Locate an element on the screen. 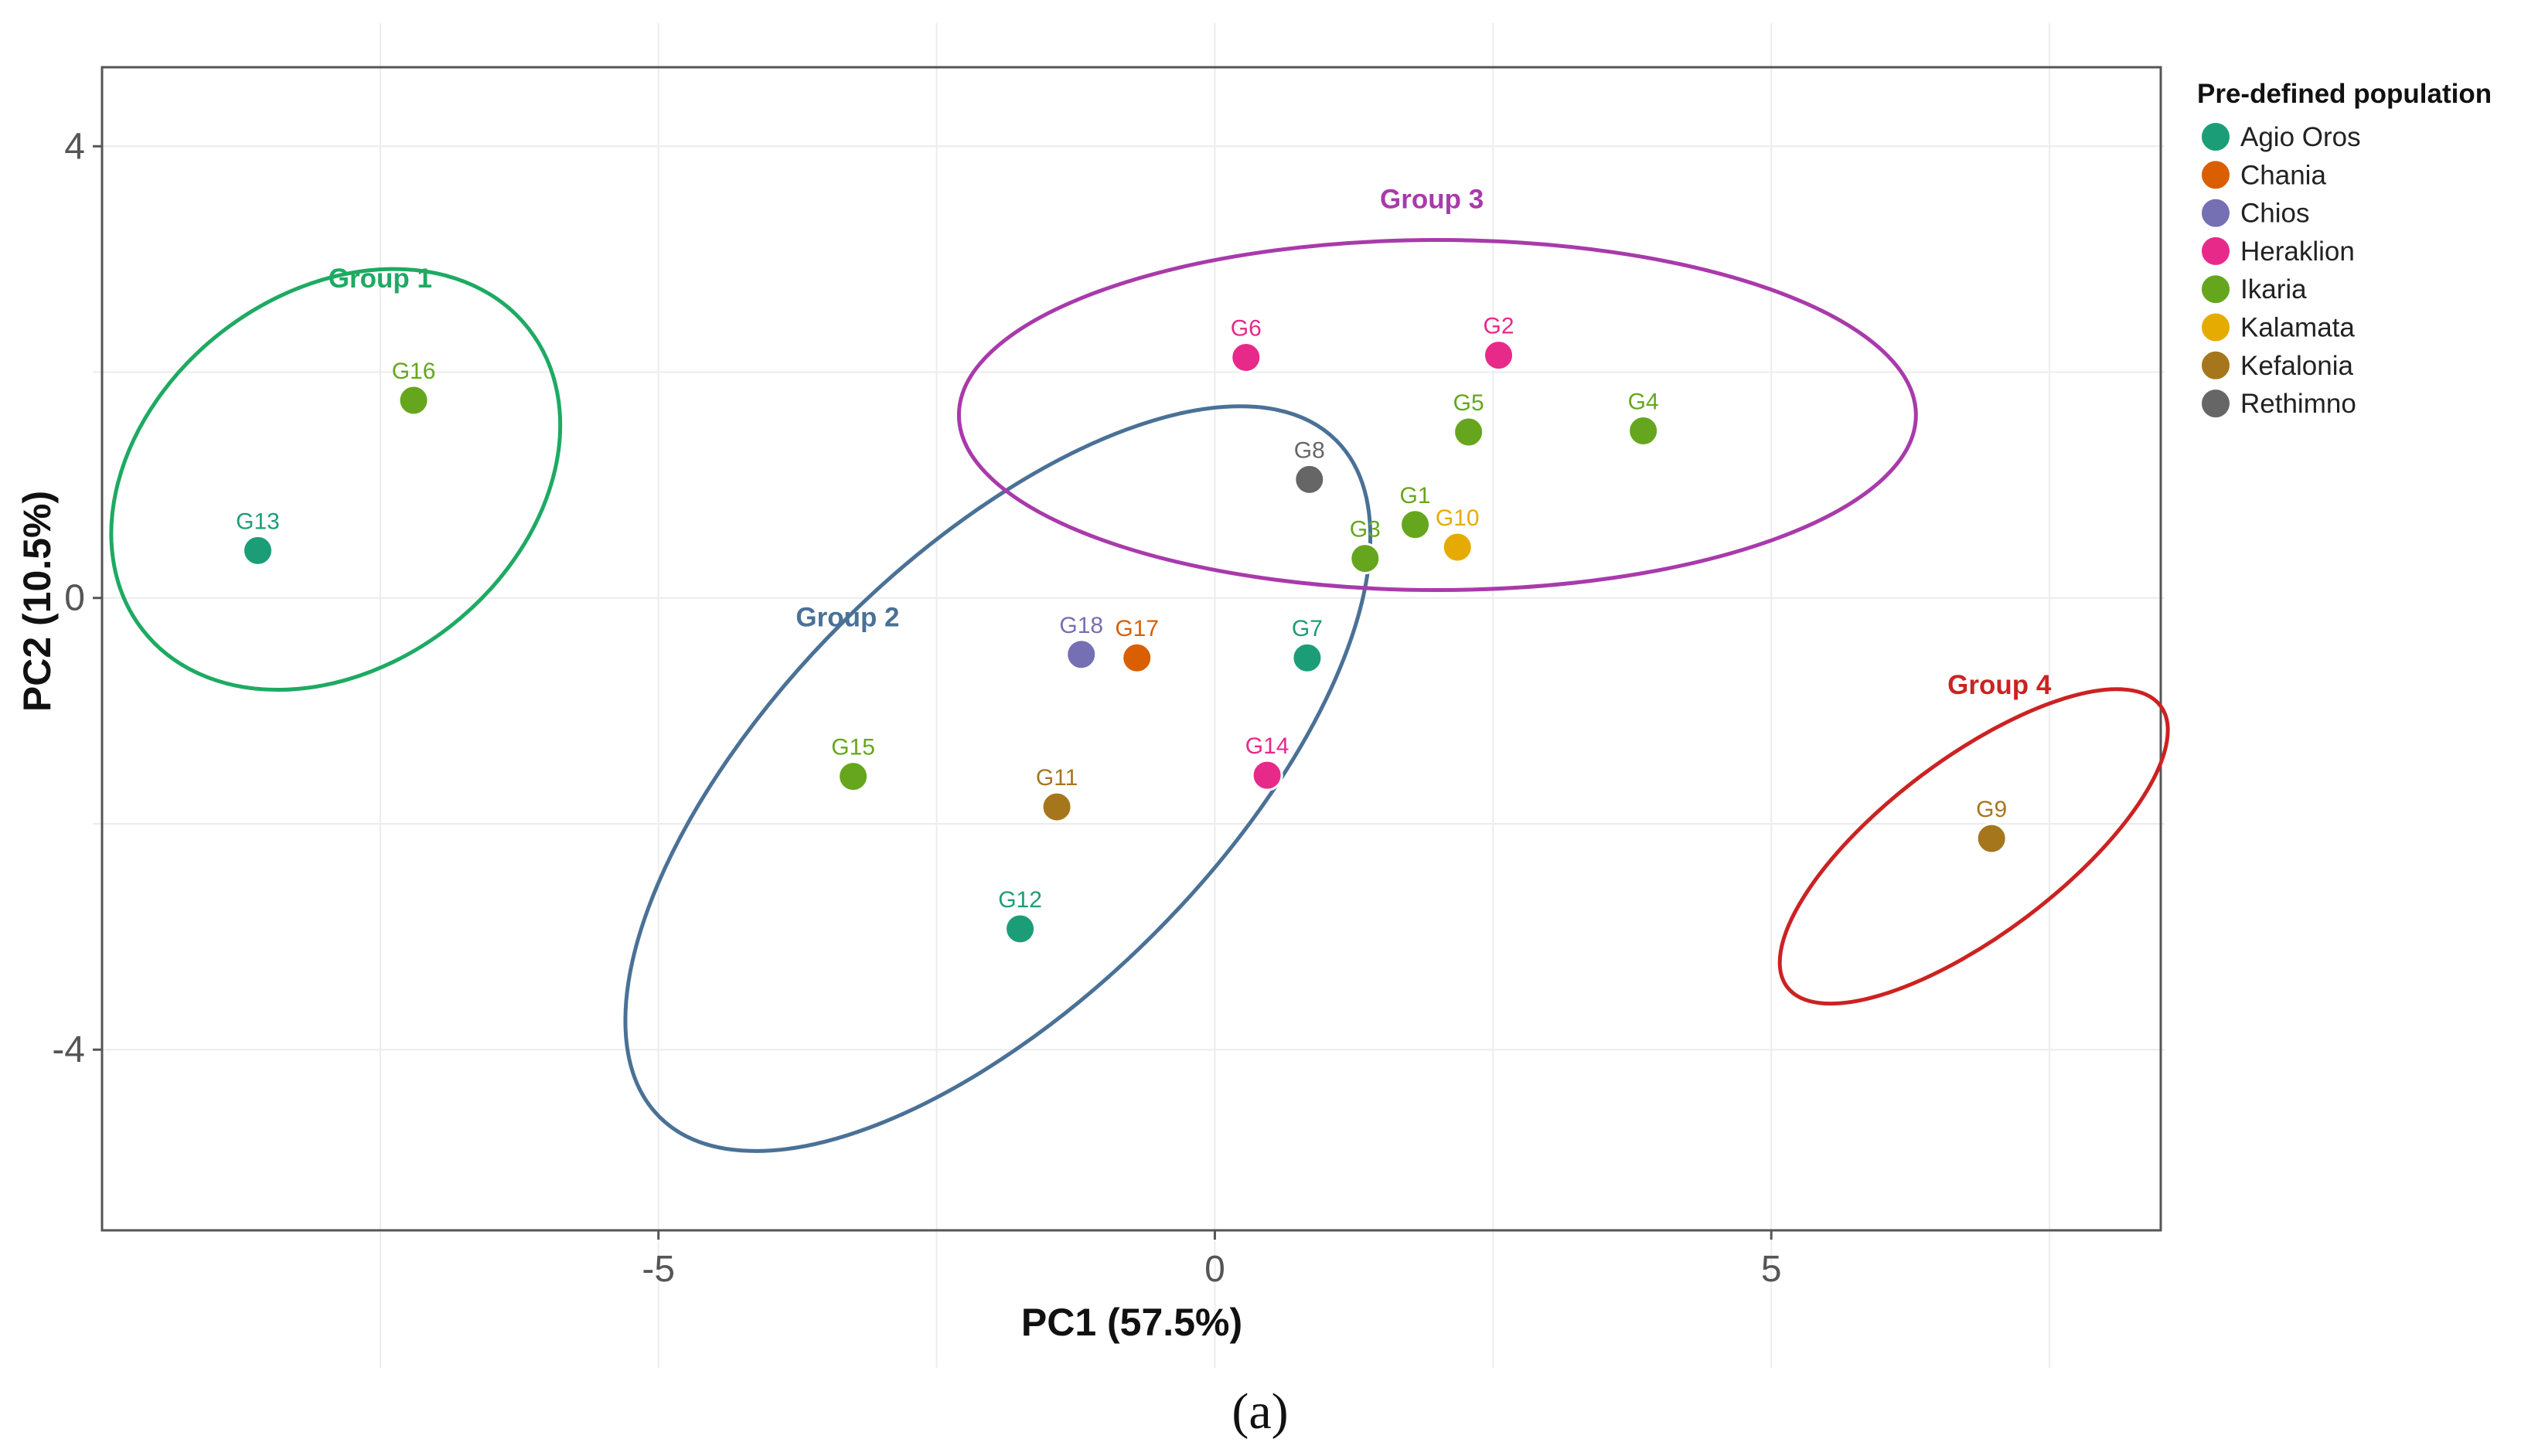 This screenshot has height=1456, width=2521. data-point-label: G10 is located at coordinates (1458, 518).